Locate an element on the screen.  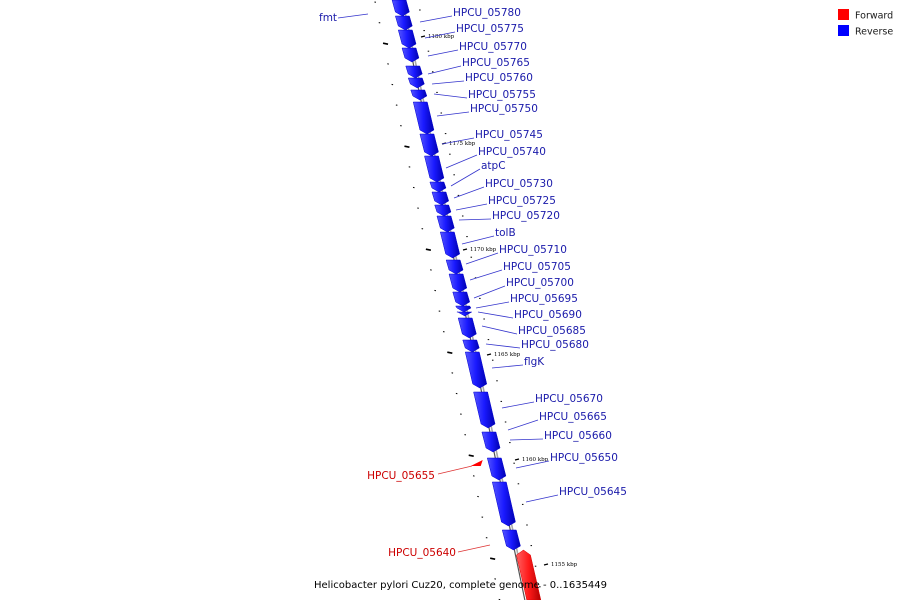
kbp-label: 1165 kbp is located at coordinates (507, 355).